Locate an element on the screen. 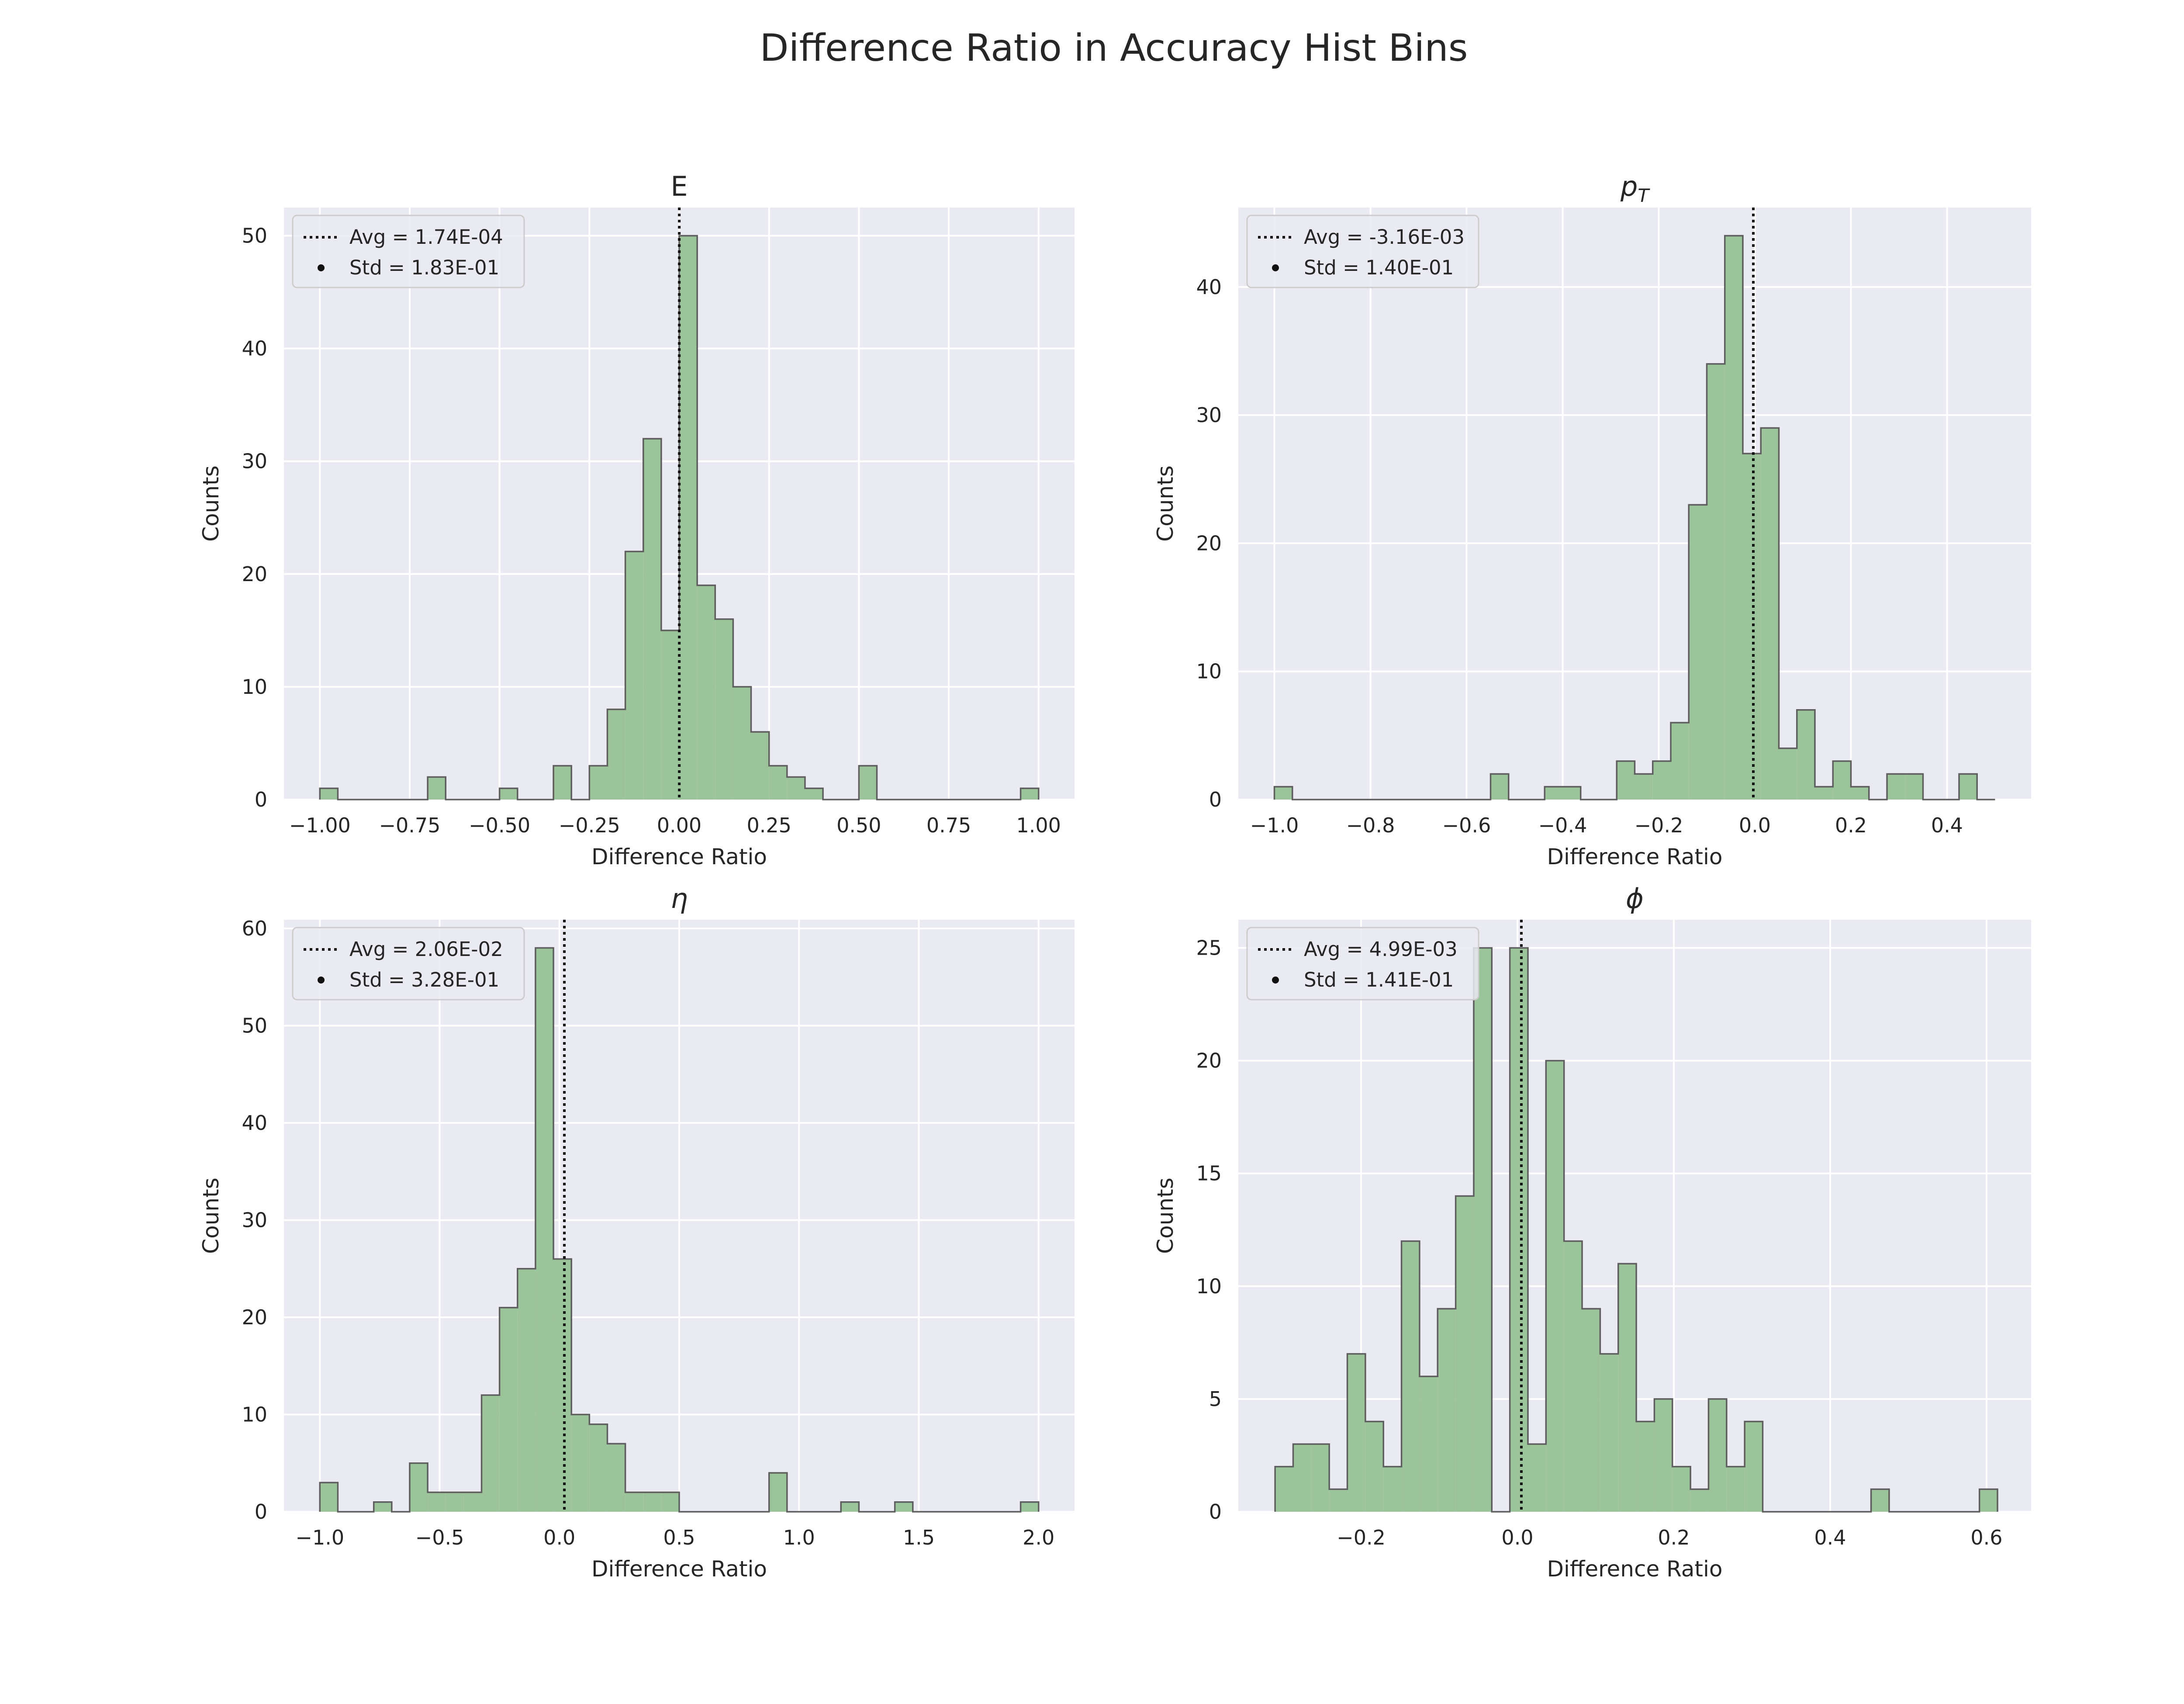  x-tick-label: 0.2 is located at coordinates (1674, 1537).